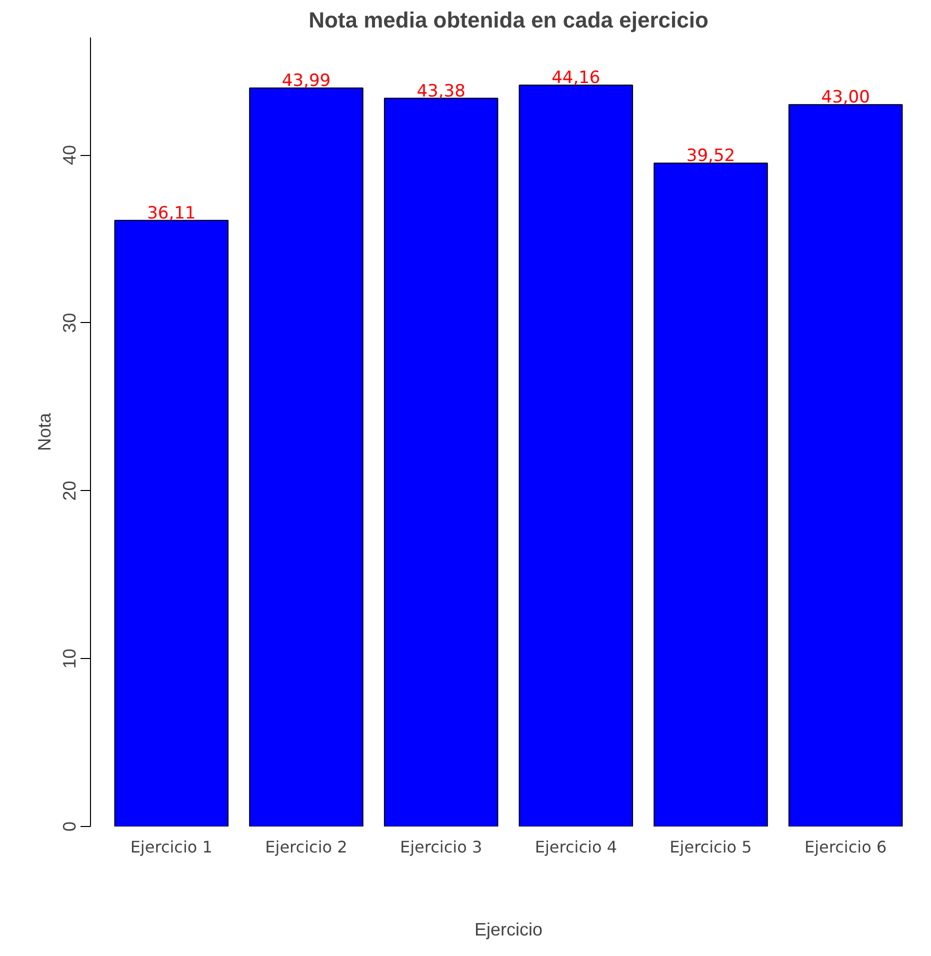 The image size is (931, 956). I want to click on data-label: 43,38, so click(441, 91).